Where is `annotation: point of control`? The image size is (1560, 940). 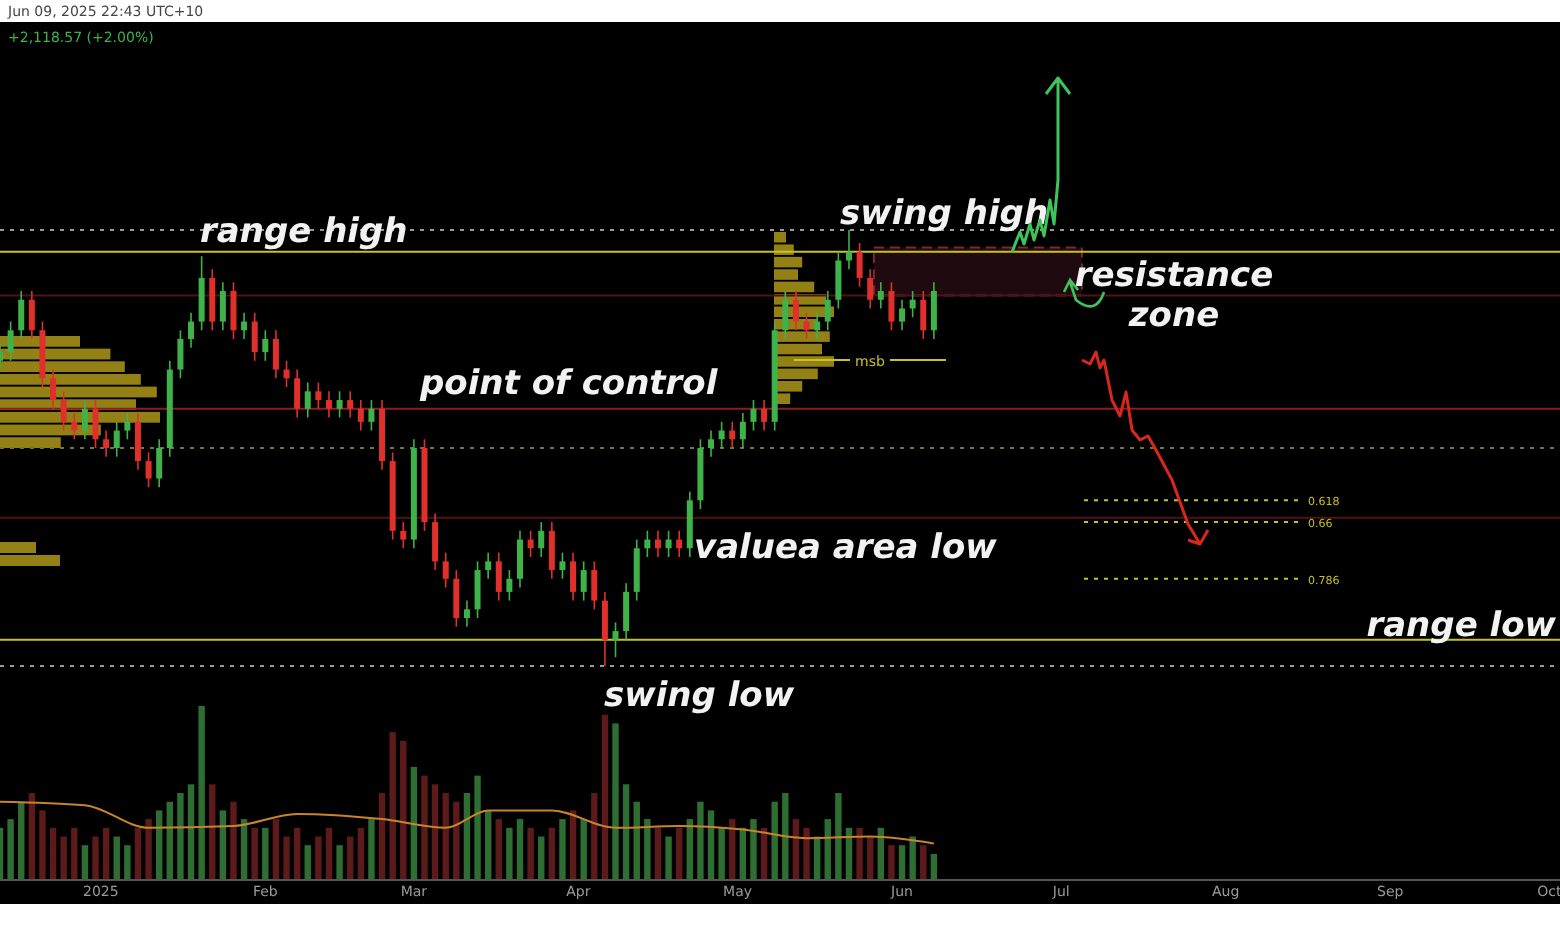 annotation: point of control is located at coordinates (569, 384).